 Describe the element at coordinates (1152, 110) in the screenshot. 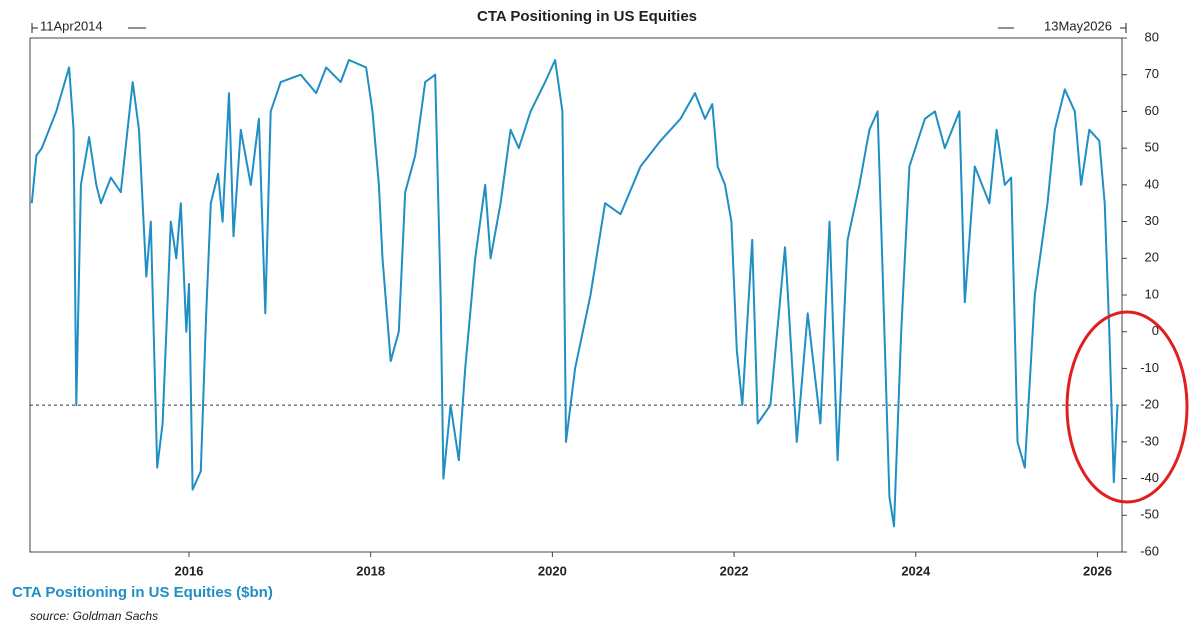

I see `y-tick-label: 60` at that location.